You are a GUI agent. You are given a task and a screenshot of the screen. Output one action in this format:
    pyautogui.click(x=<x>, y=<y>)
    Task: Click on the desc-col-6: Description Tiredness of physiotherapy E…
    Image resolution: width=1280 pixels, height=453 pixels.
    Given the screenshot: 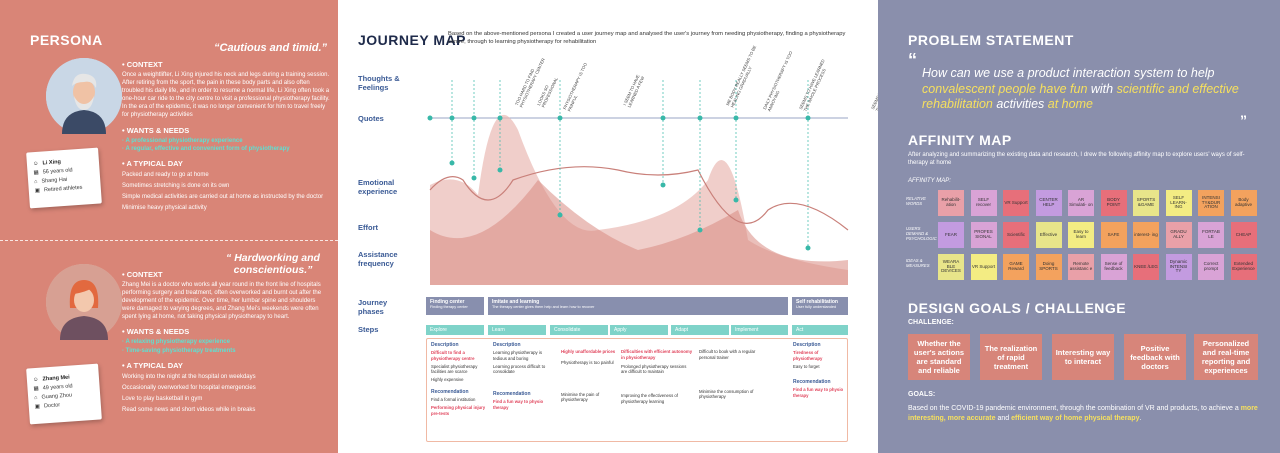 What is the action you would take?
    pyautogui.click(x=820, y=370)
    